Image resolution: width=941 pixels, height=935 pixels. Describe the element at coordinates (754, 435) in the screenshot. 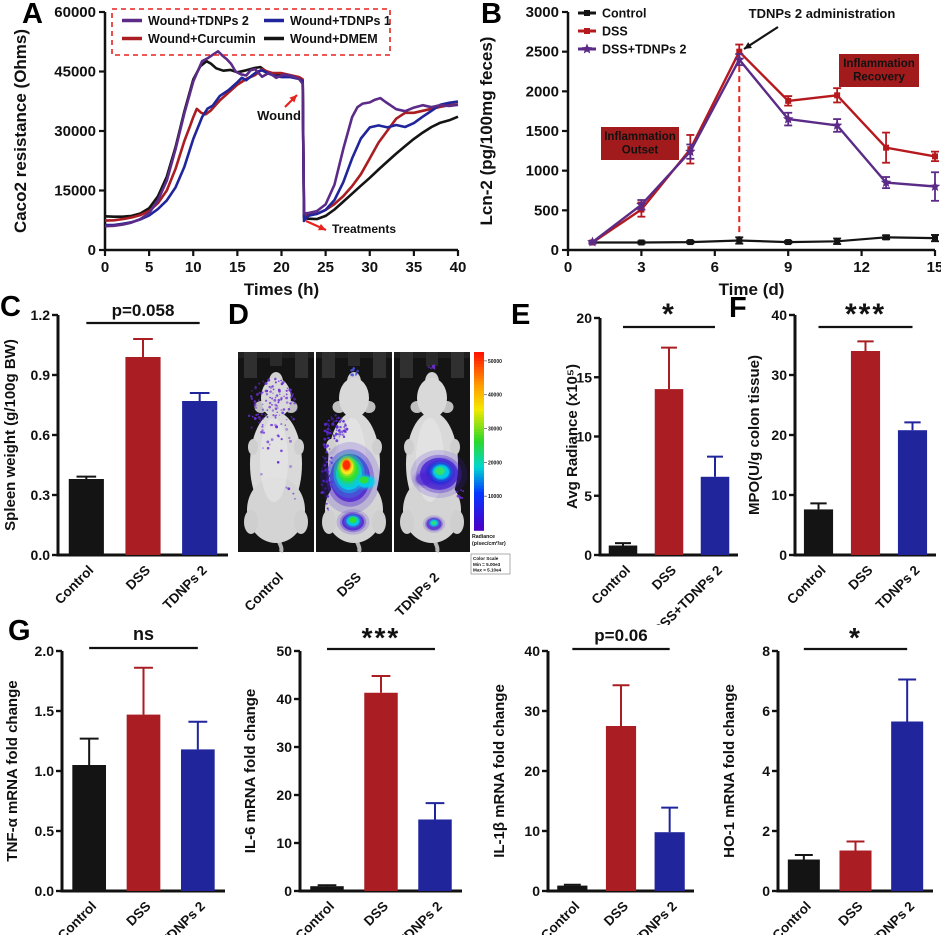

I see `svg-text: MPO(U/g colon tissue)` at that location.